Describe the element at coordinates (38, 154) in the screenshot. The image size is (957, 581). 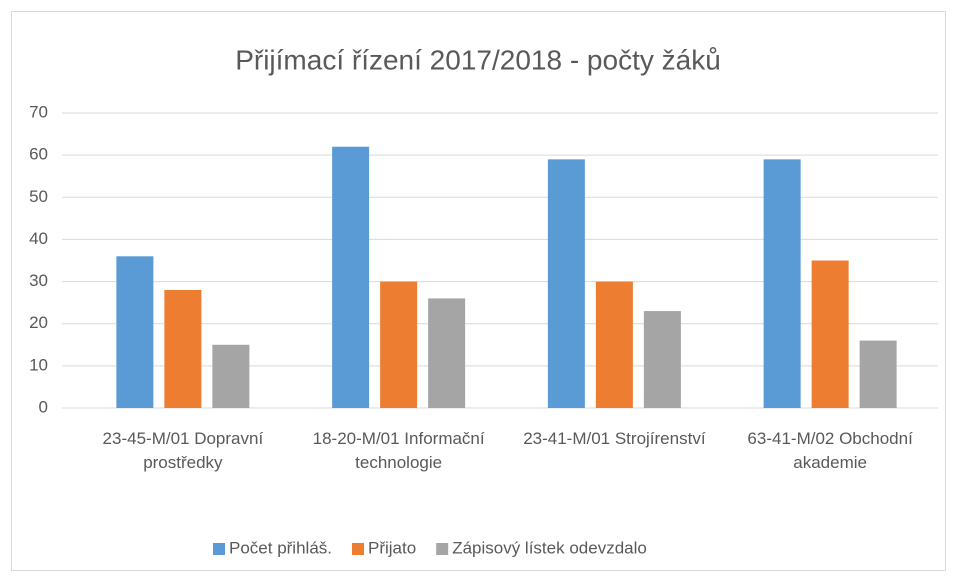
I see `y-tick-label: 60` at that location.